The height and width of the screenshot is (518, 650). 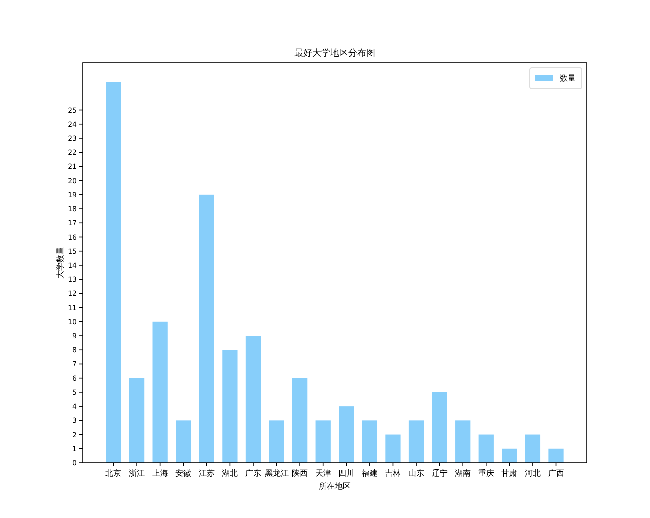 I want to click on x-tick-label: 山东, so click(x=416, y=473).